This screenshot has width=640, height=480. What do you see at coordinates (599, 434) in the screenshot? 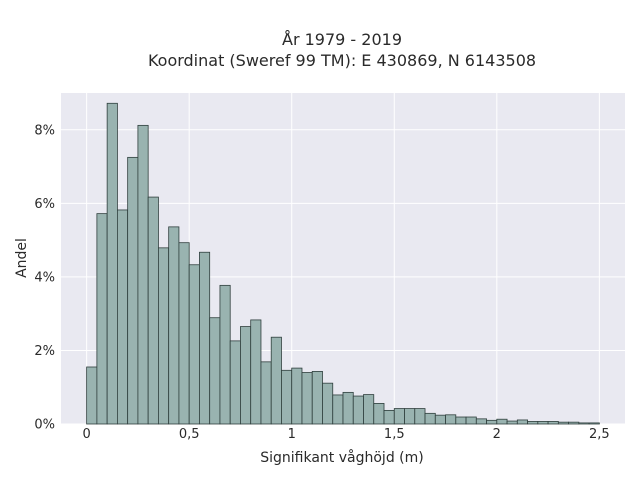
I see `x-tick-label: 2,5` at bounding box center [599, 434].